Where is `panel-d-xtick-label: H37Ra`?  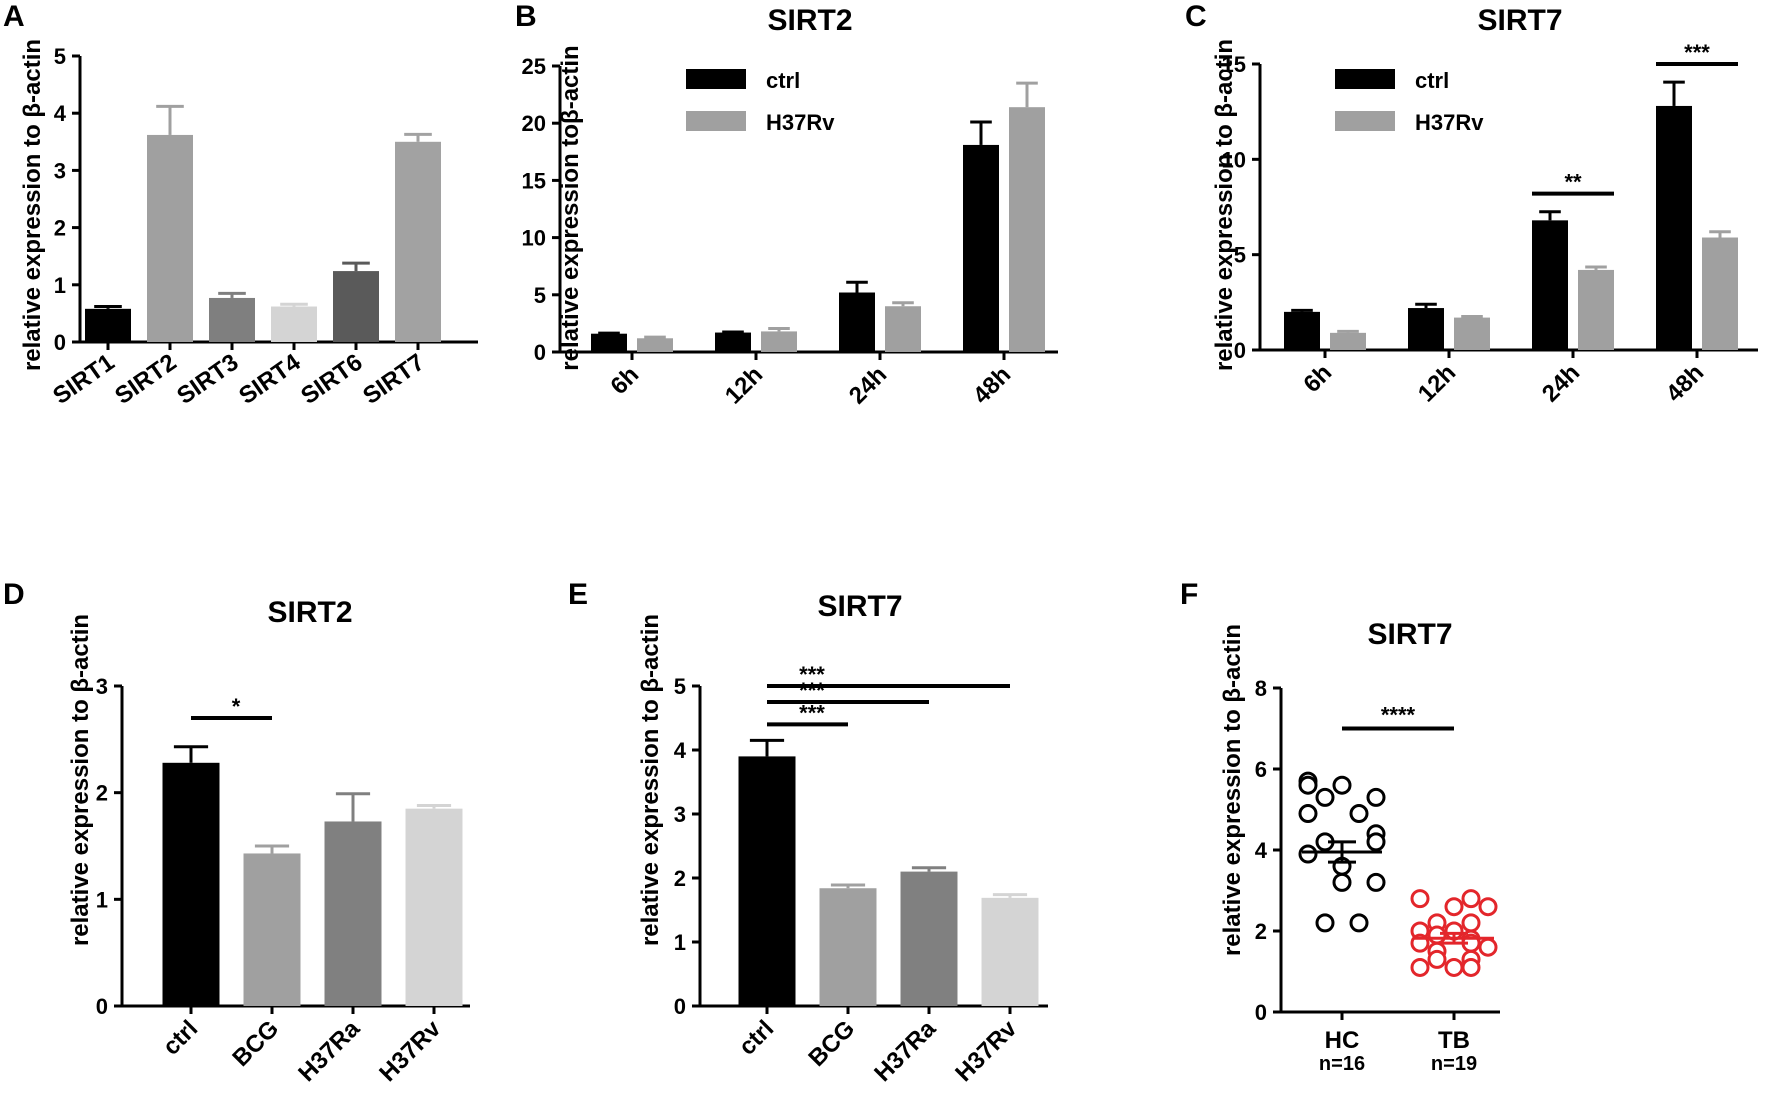 panel-d-xtick-label: H37Ra is located at coordinates (329, 1051).